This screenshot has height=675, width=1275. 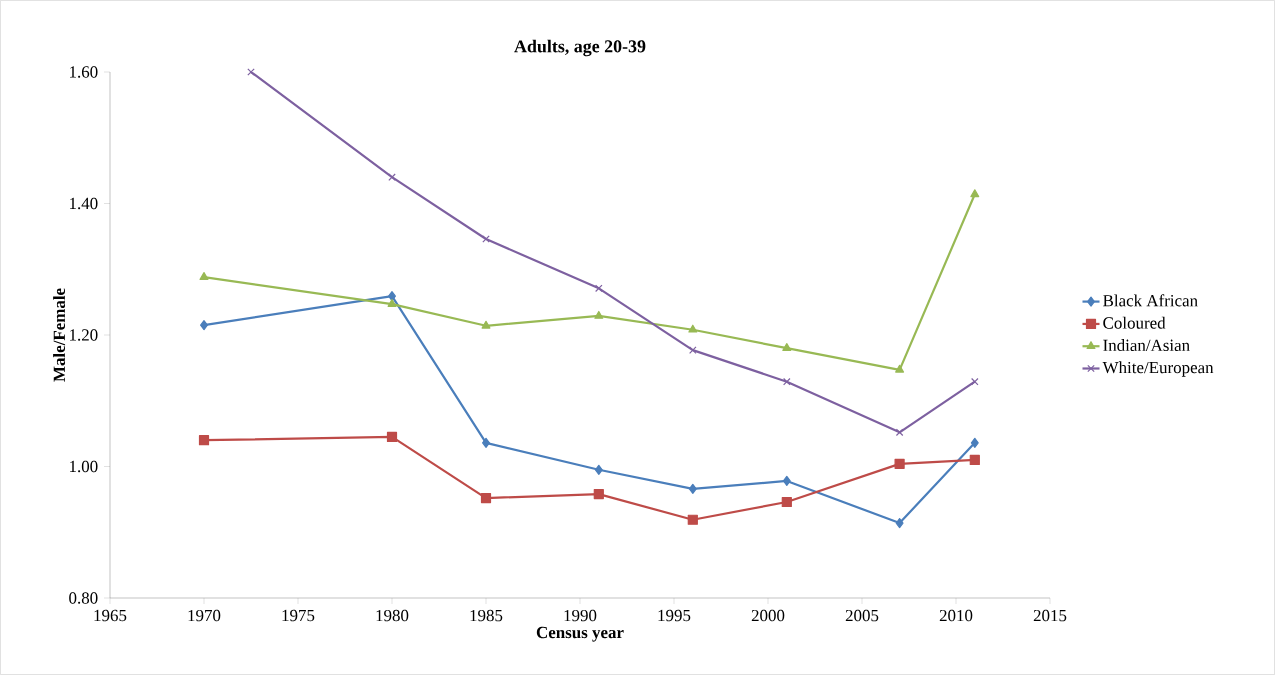 I want to click on y-tick-label: 1.40, so click(x=84, y=203).